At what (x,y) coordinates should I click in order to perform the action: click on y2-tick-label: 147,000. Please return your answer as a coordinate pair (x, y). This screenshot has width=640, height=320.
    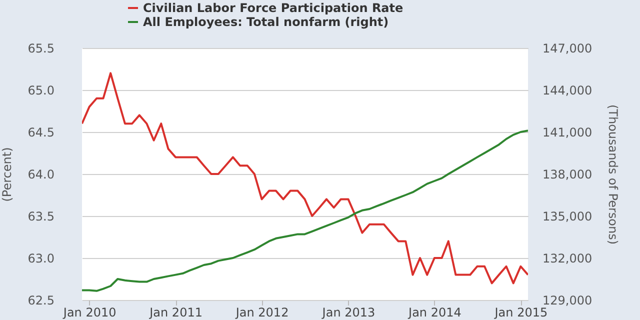
    Looking at the image, I should click on (567, 49).